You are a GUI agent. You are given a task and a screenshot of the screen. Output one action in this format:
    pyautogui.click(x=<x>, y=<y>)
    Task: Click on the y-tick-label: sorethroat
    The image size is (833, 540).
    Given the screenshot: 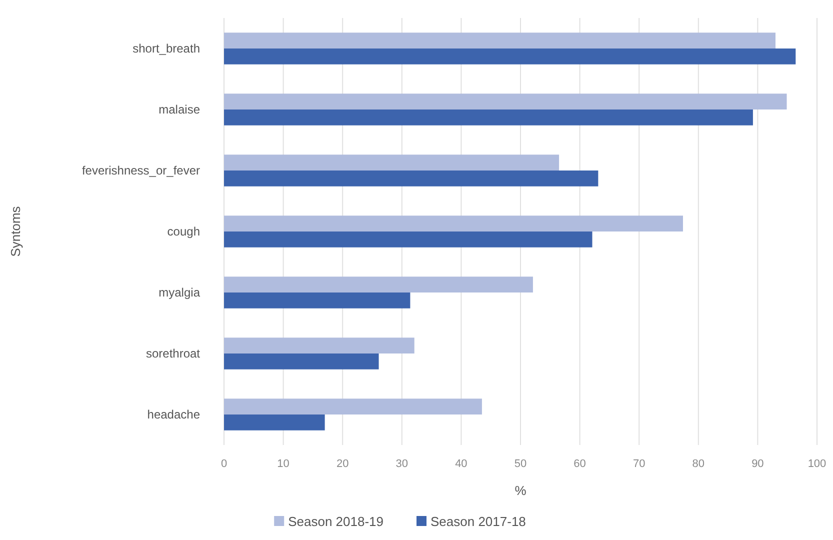 What is the action you would take?
    pyautogui.click(x=173, y=353)
    